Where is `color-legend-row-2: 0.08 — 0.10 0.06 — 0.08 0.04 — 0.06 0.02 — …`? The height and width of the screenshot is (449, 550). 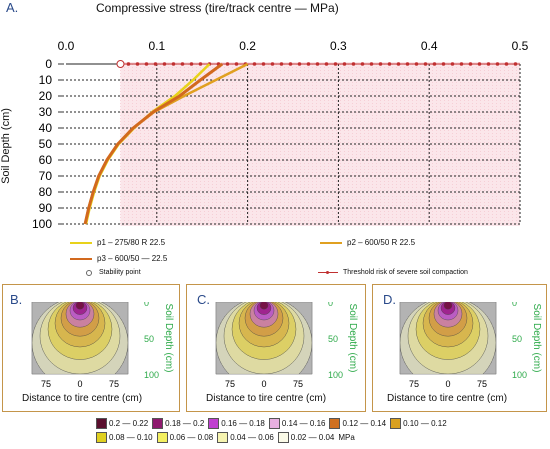 color-legend-row-2: 0.08 — 0.10 0.06 — 0.08 0.04 — 0.06 0.02 — … is located at coordinates (225, 437).